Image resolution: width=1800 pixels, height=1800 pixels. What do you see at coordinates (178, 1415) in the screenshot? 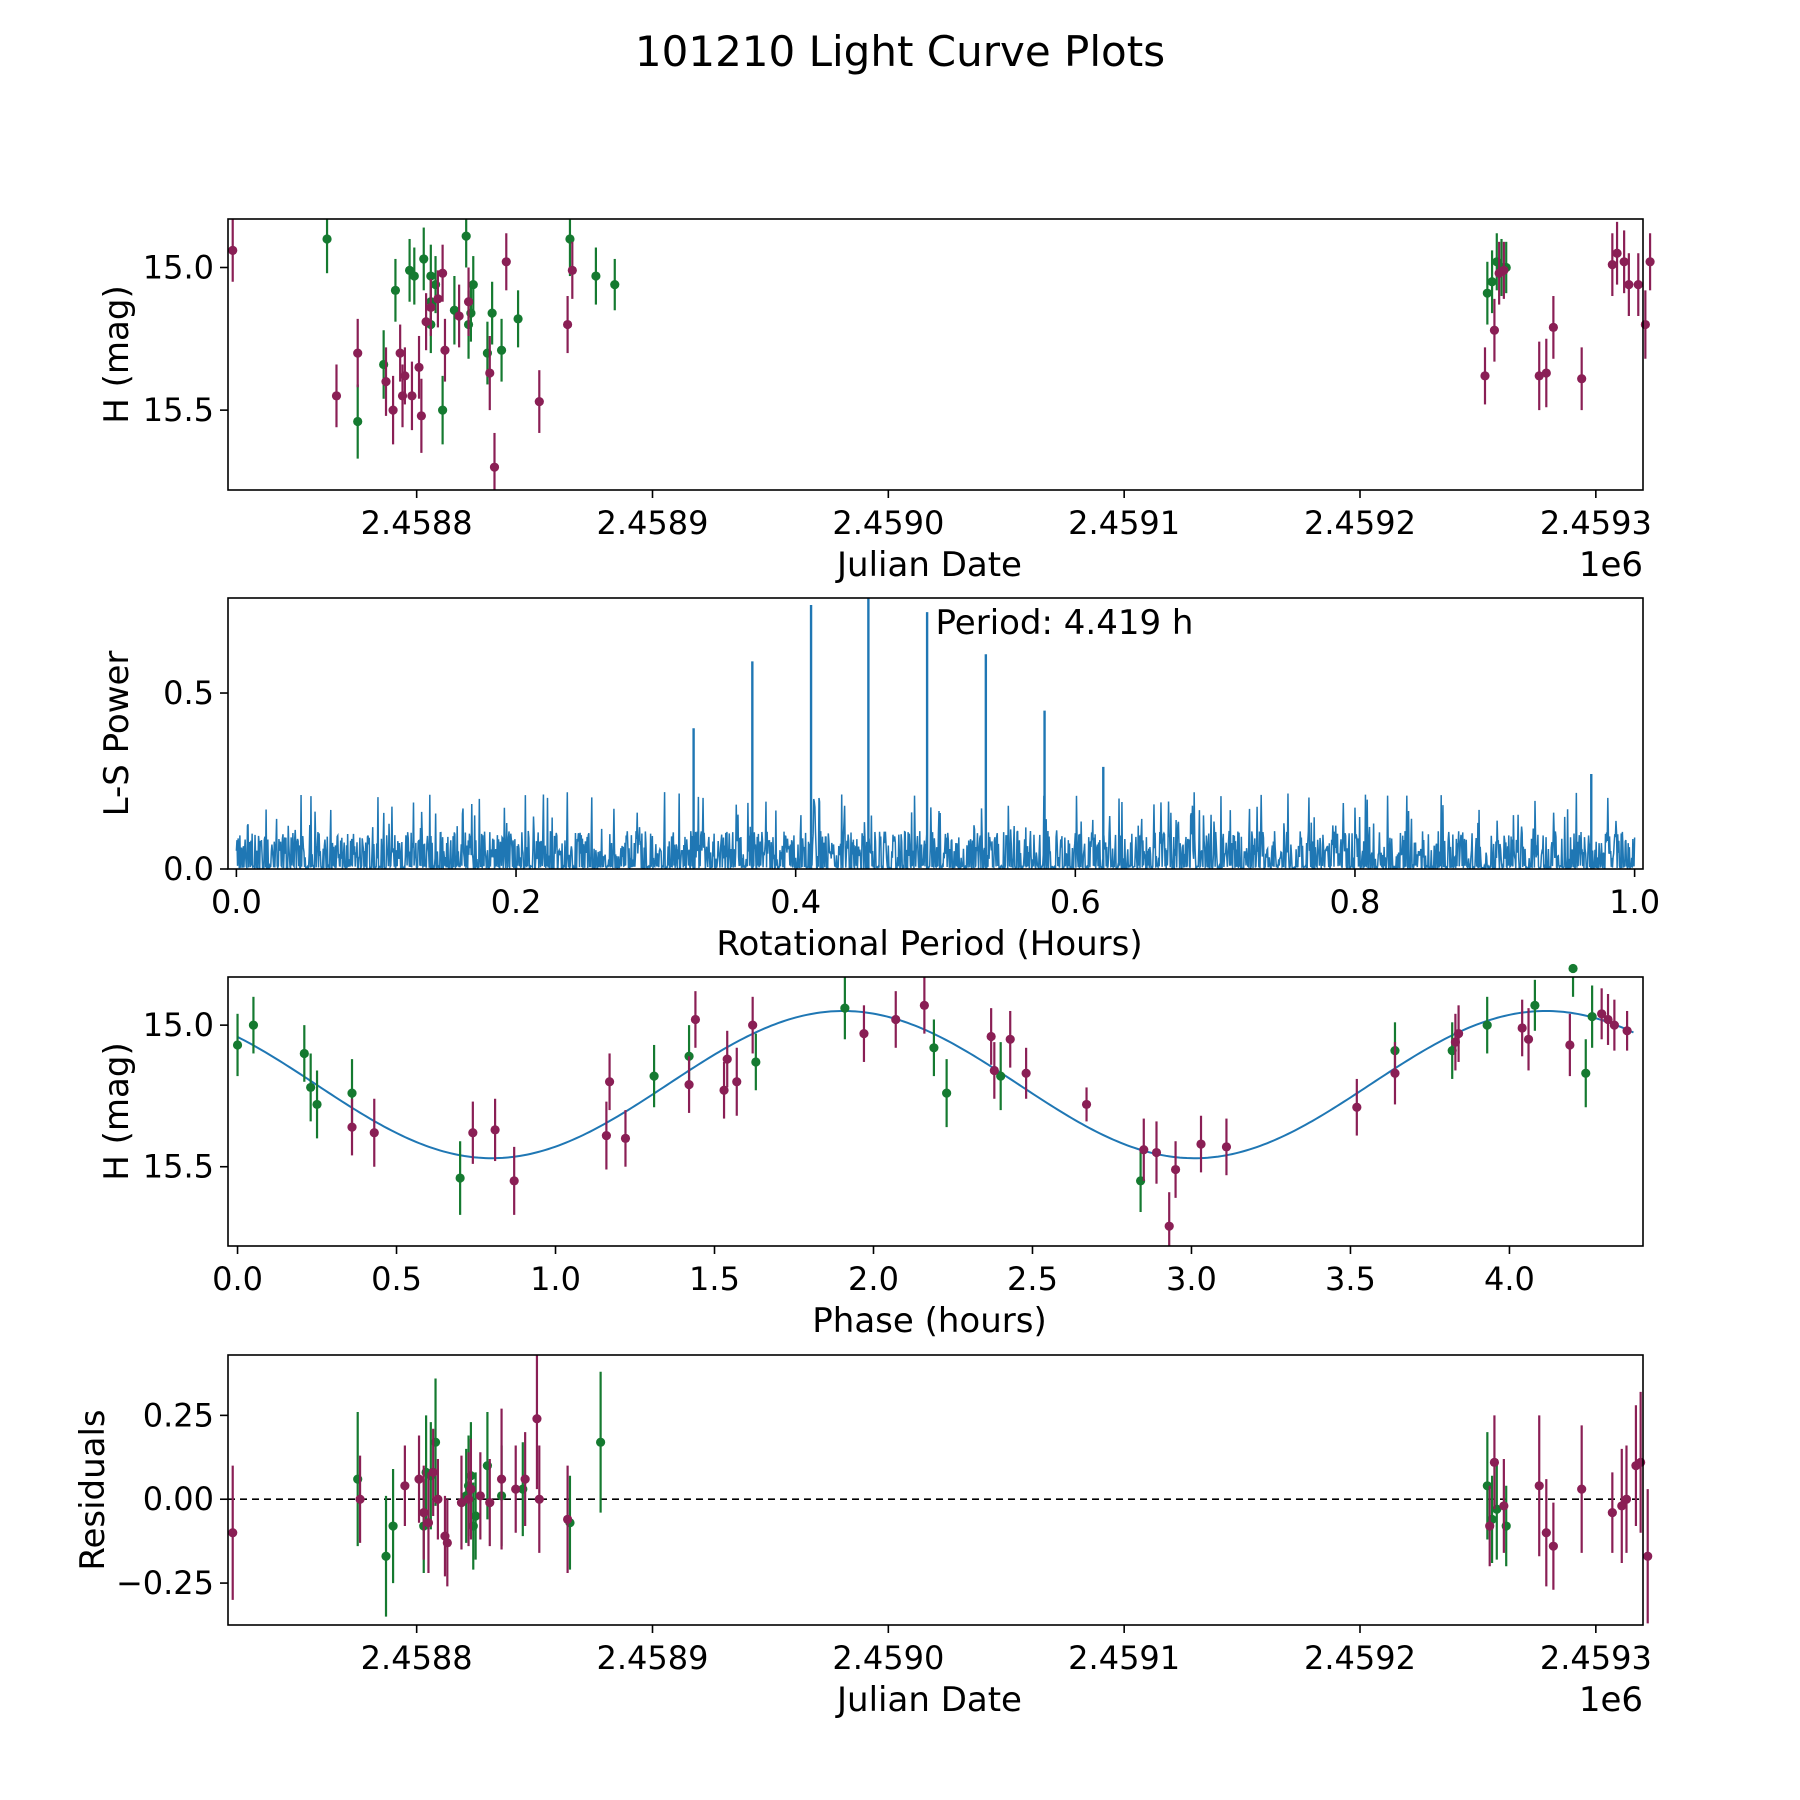
I see `y-tick-label: 0.25` at bounding box center [178, 1415].